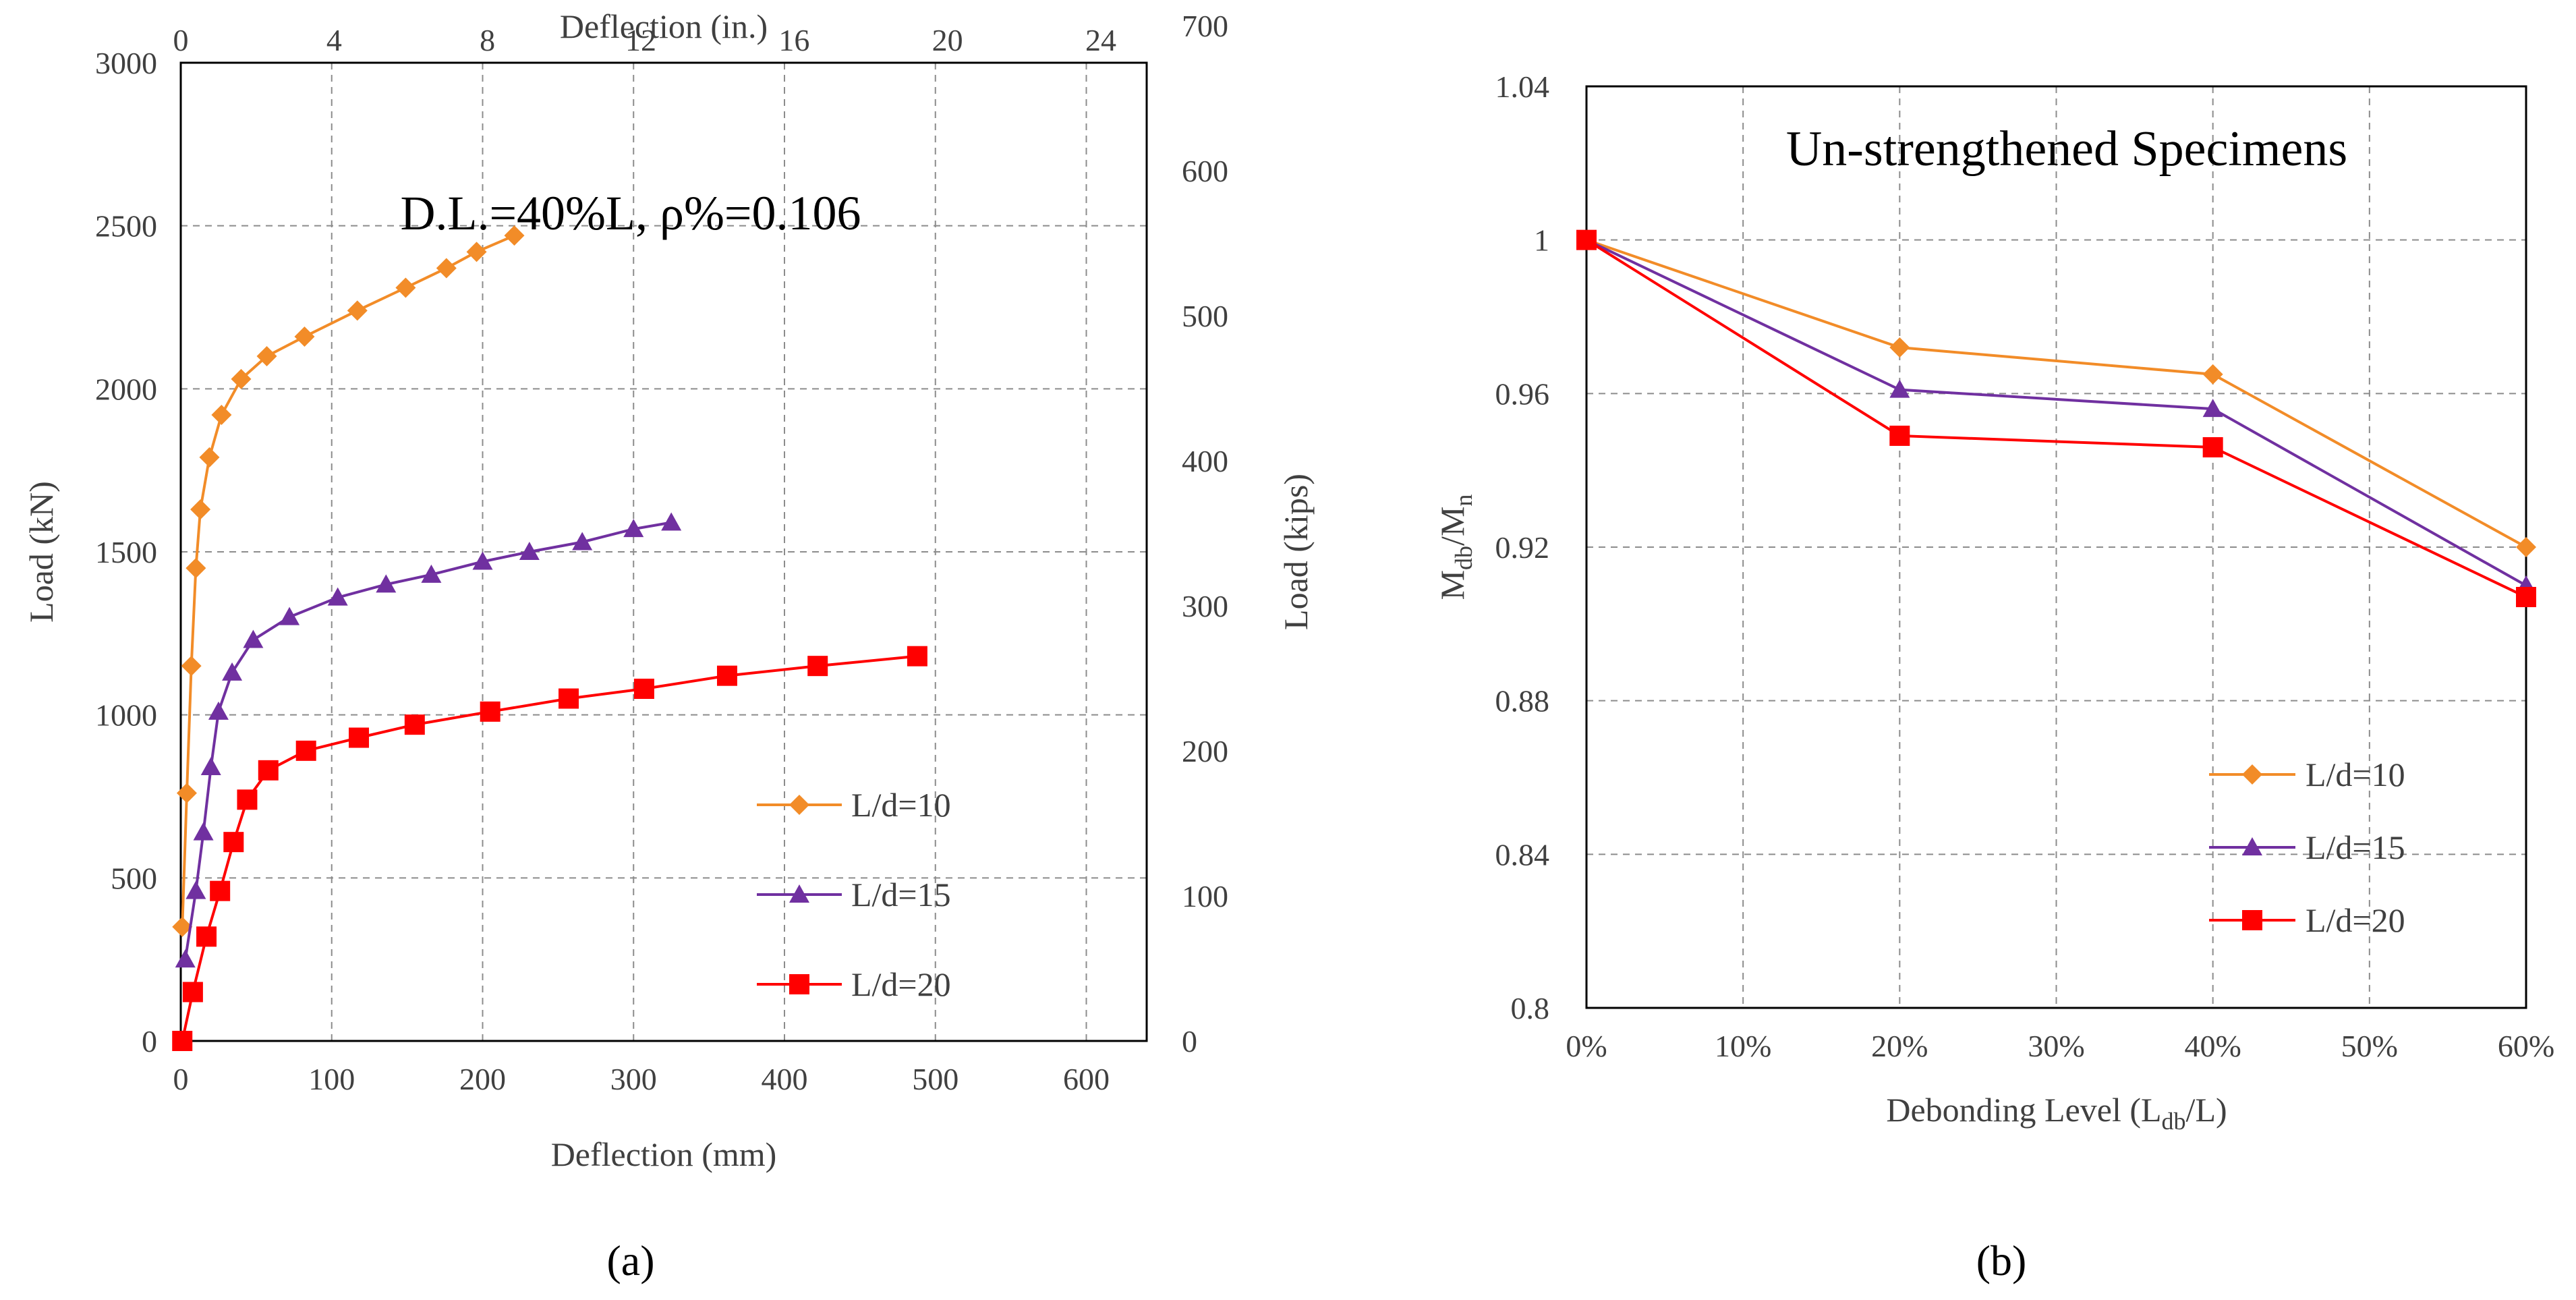 This screenshot has width=2576, height=1300. What do you see at coordinates (41, 552) in the screenshot?
I see `panel-a-y-axis-label: Load (kN)` at bounding box center [41, 552].